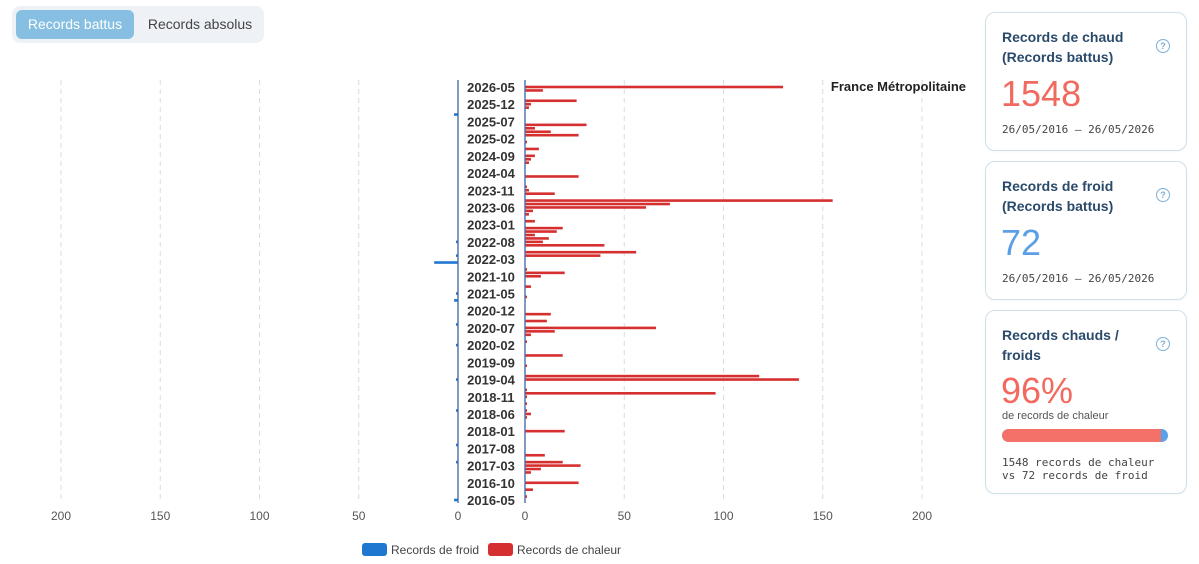  What do you see at coordinates (359, 516) in the screenshot?
I see `x-tick-left-50: 50` at bounding box center [359, 516].